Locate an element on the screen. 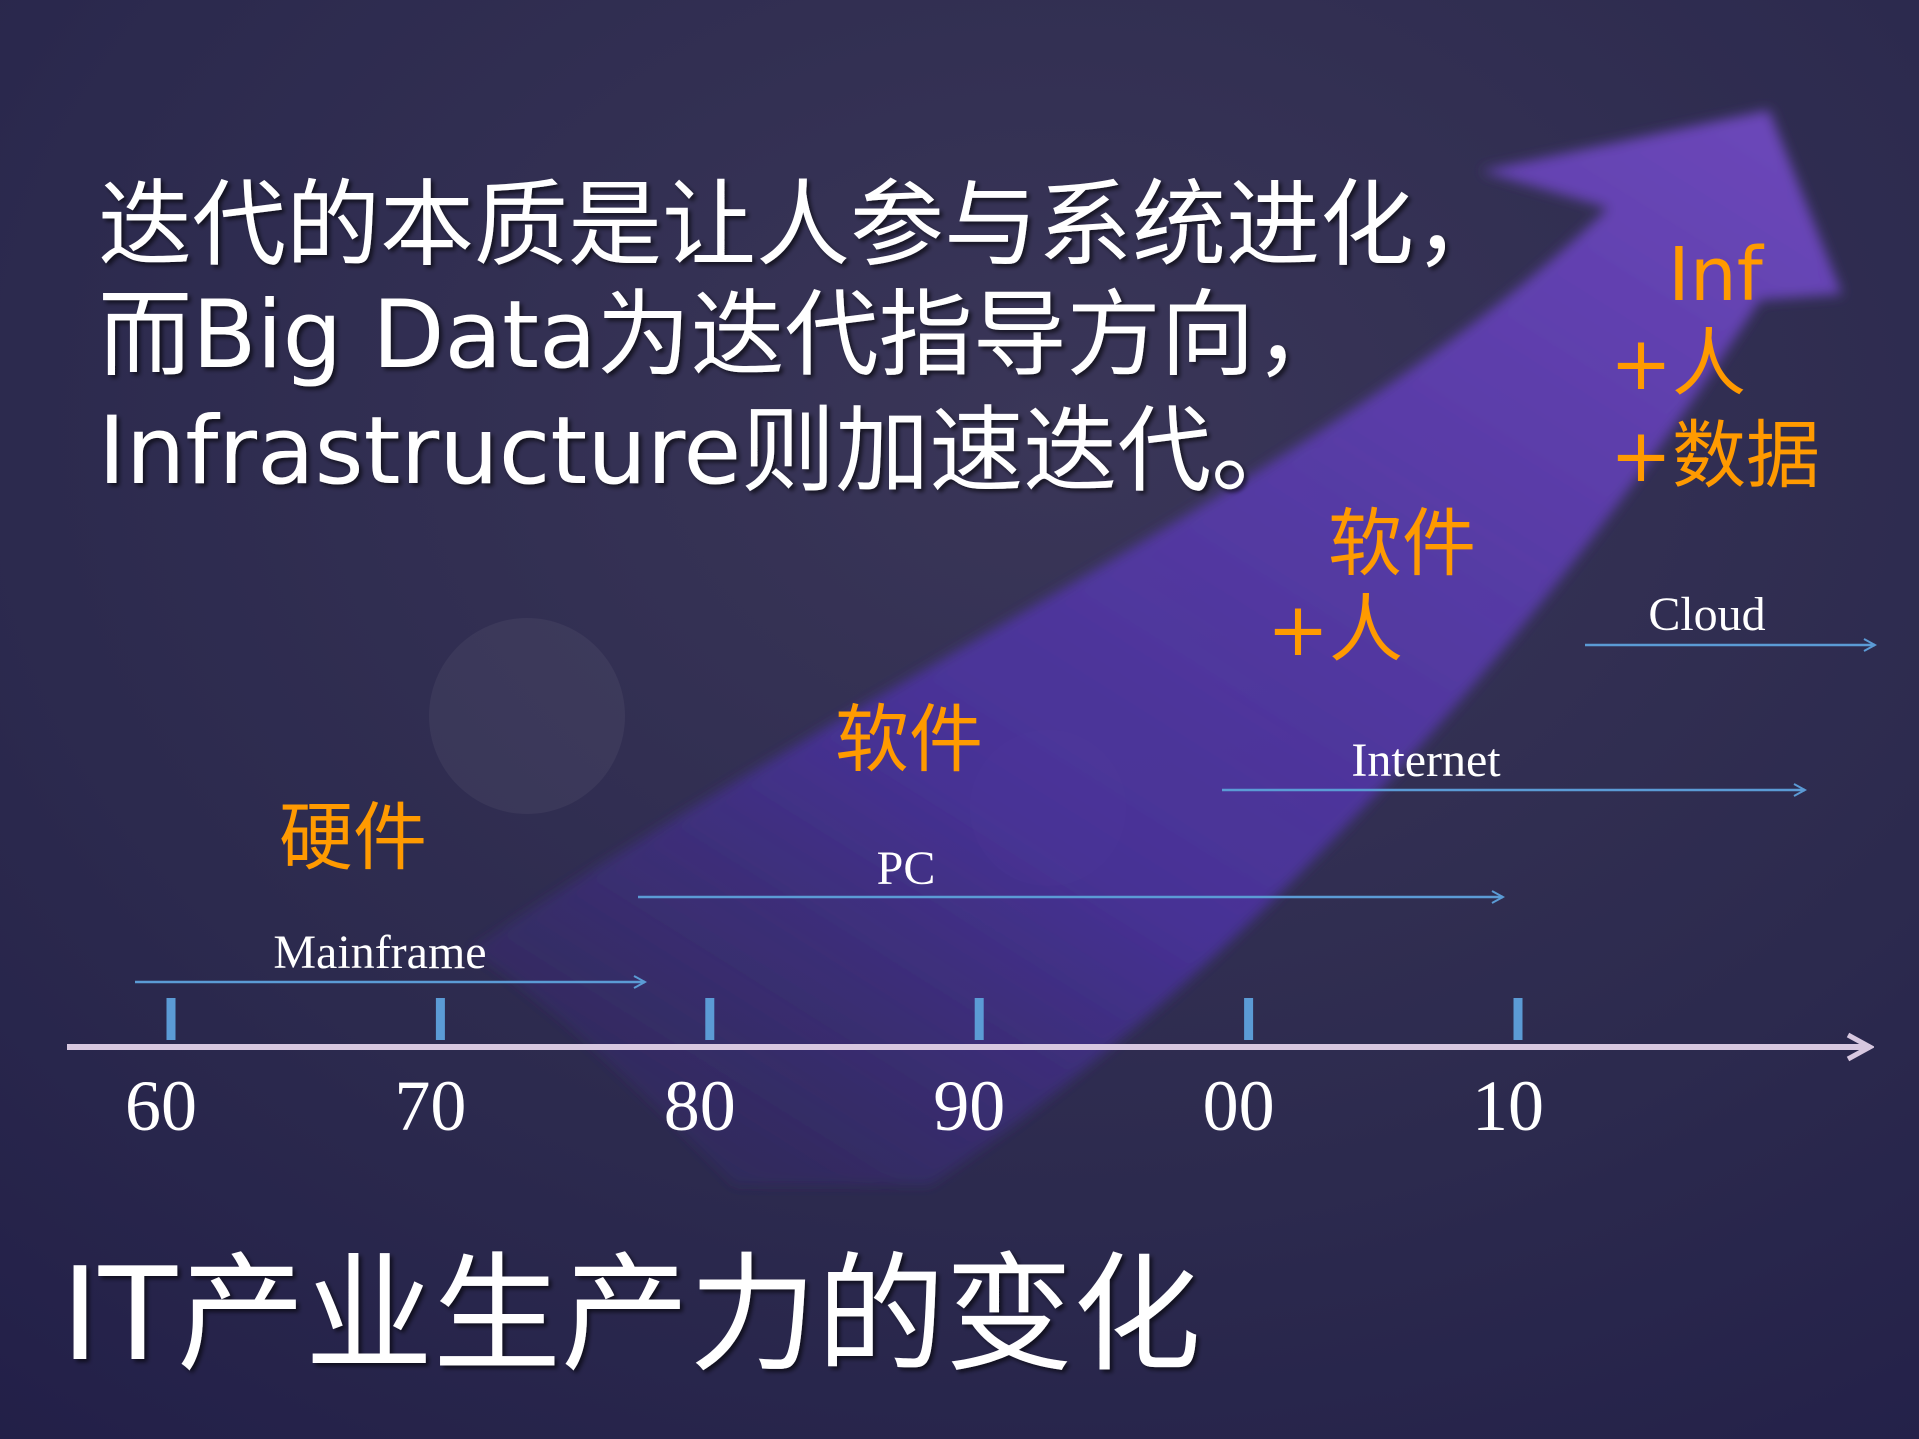 The height and width of the screenshot is (1439, 1919). stage-software: 软件 is located at coordinates (909, 740).